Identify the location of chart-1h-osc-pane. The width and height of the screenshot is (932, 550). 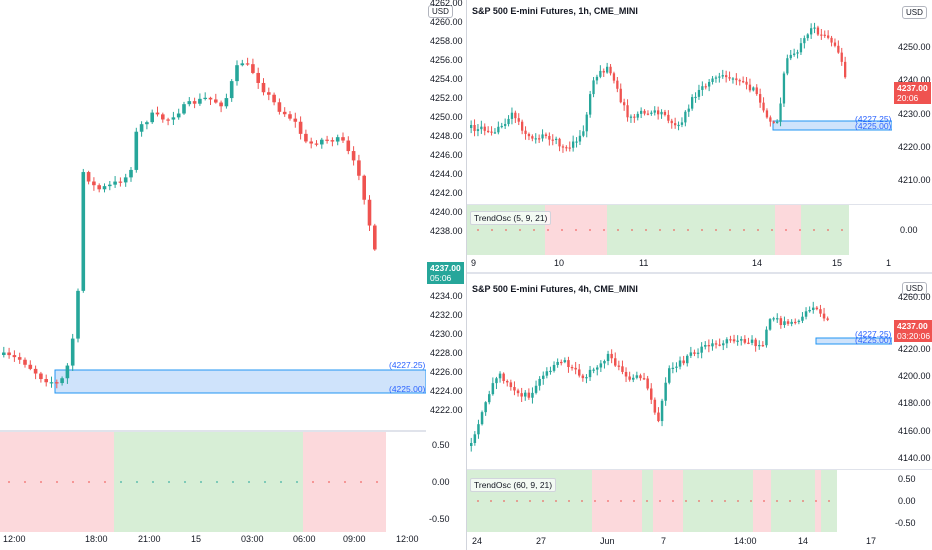
(679, 230).